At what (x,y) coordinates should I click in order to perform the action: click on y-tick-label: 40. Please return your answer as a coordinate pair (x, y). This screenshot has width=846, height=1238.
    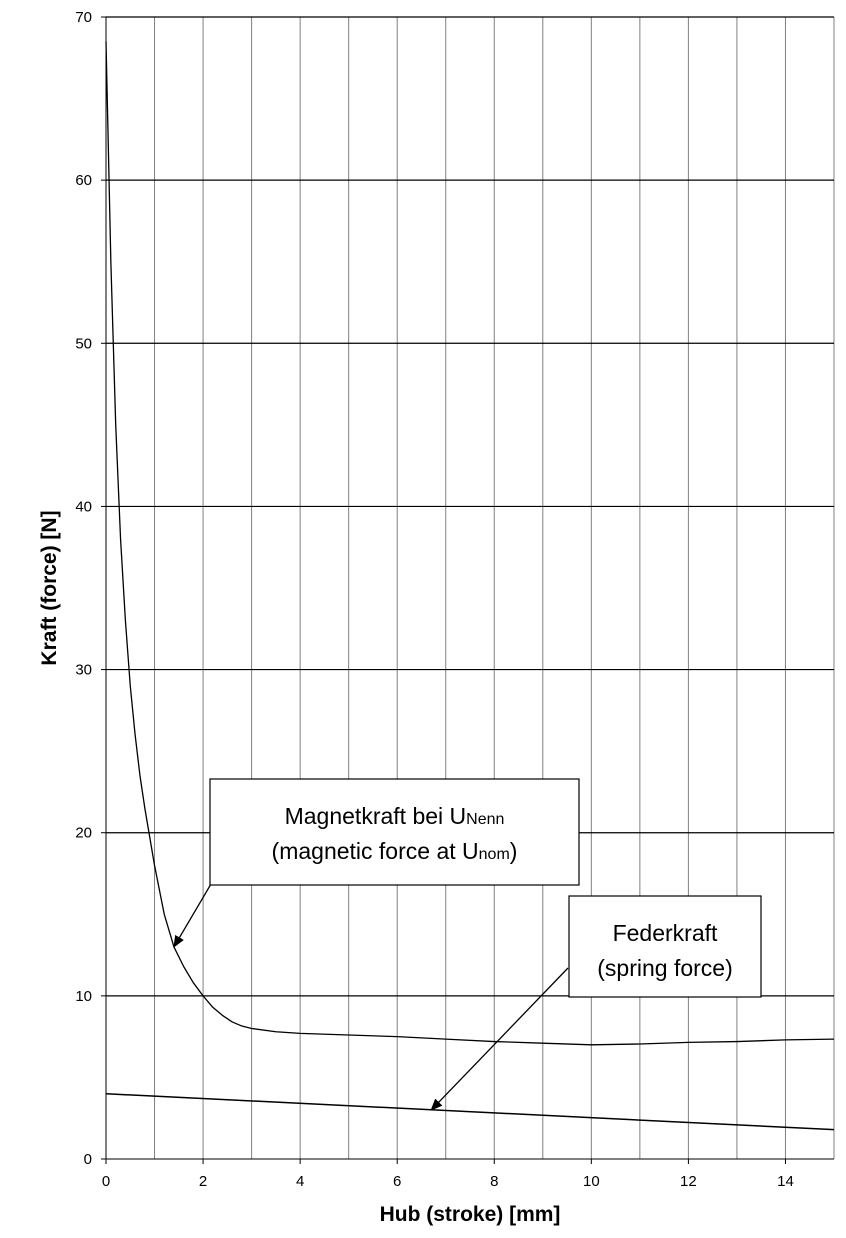
    Looking at the image, I should click on (83, 506).